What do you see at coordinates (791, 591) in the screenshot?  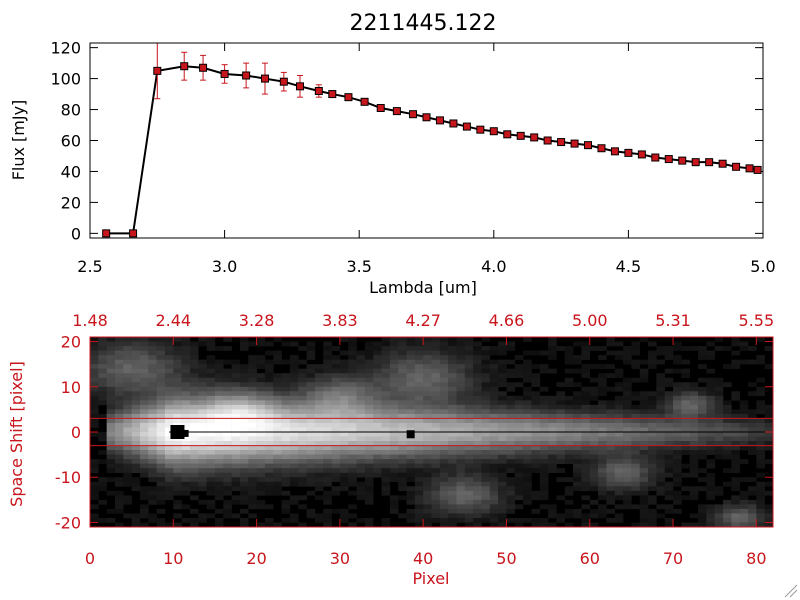 I see `resize-grip-icon` at bounding box center [791, 591].